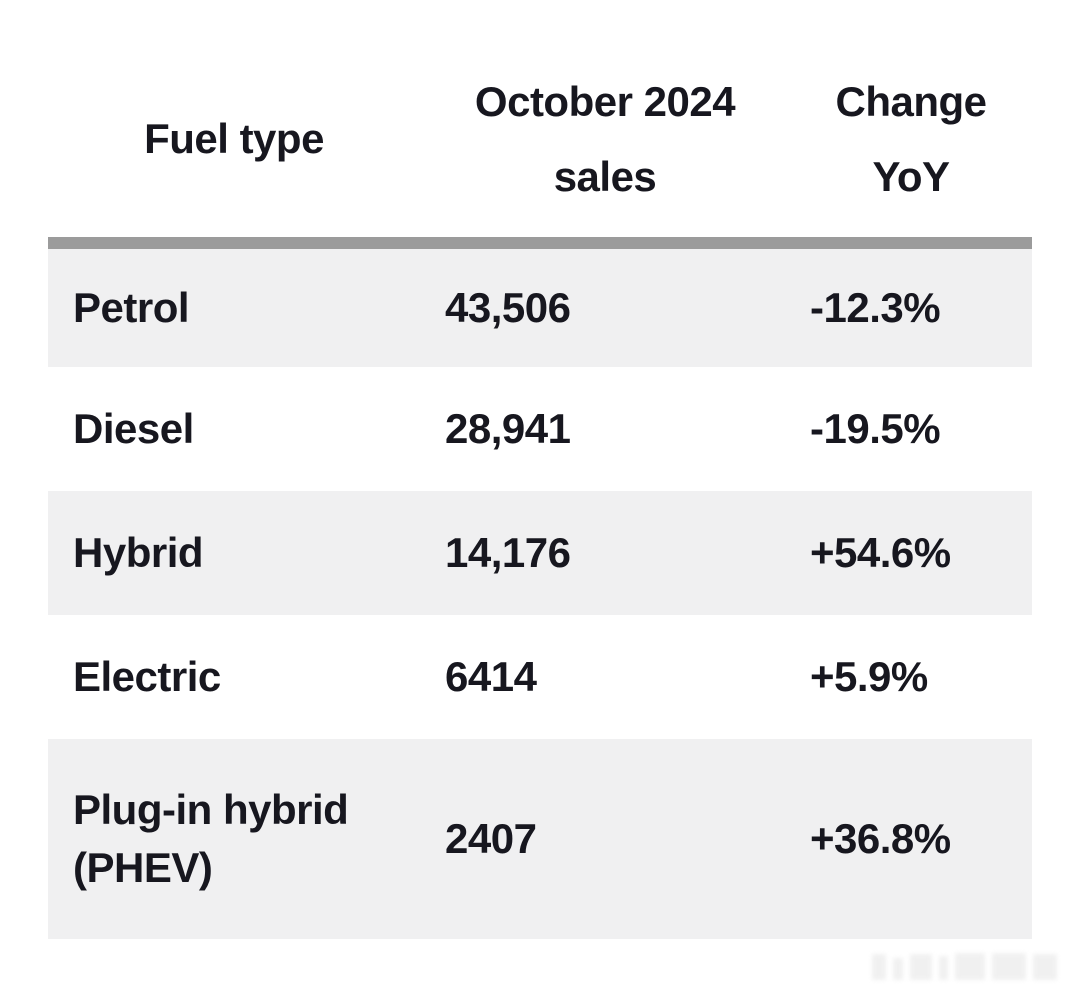 Image resolution: width=1079 pixels, height=990 pixels. I want to click on sales-cell: 6414, so click(491, 676).